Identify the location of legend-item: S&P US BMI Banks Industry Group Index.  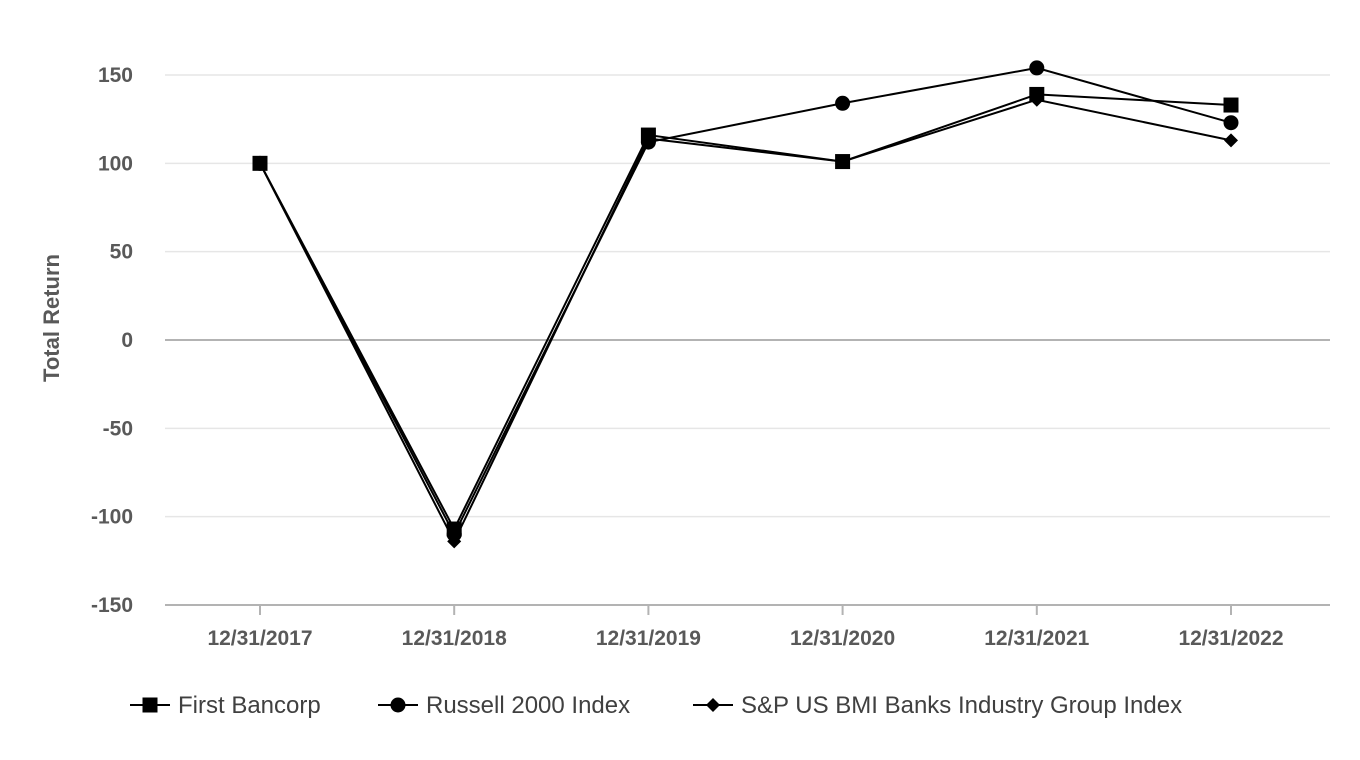
(937, 705).